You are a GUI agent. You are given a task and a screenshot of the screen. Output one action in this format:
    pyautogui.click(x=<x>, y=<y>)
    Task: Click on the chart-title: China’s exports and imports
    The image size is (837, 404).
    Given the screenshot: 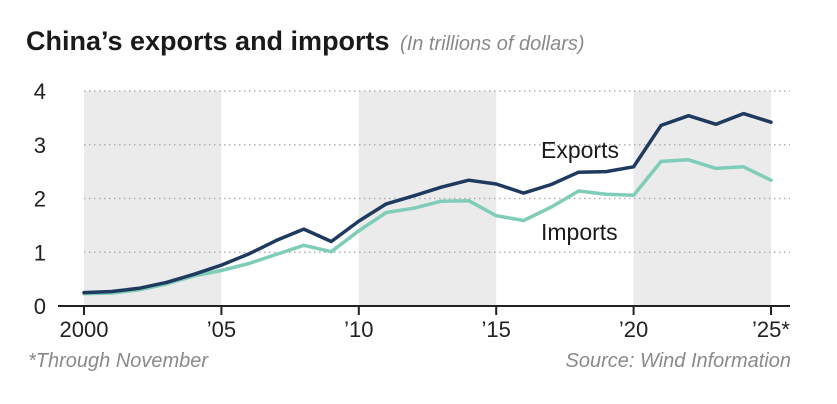 What is the action you would take?
    pyautogui.click(x=208, y=41)
    